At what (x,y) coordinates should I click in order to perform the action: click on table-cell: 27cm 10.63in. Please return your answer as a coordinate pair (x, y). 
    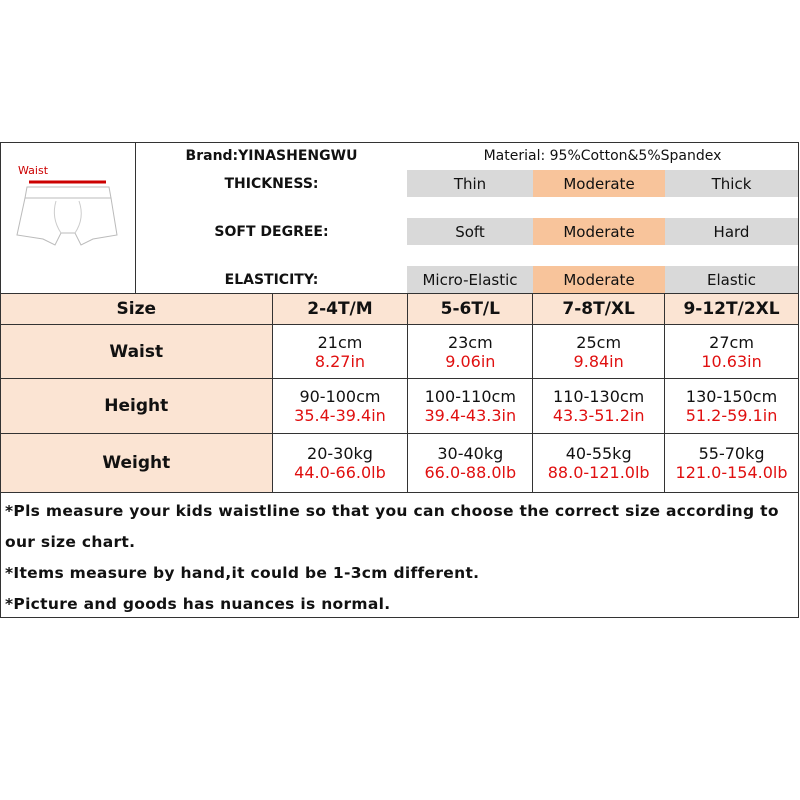
    Looking at the image, I should click on (731, 351).